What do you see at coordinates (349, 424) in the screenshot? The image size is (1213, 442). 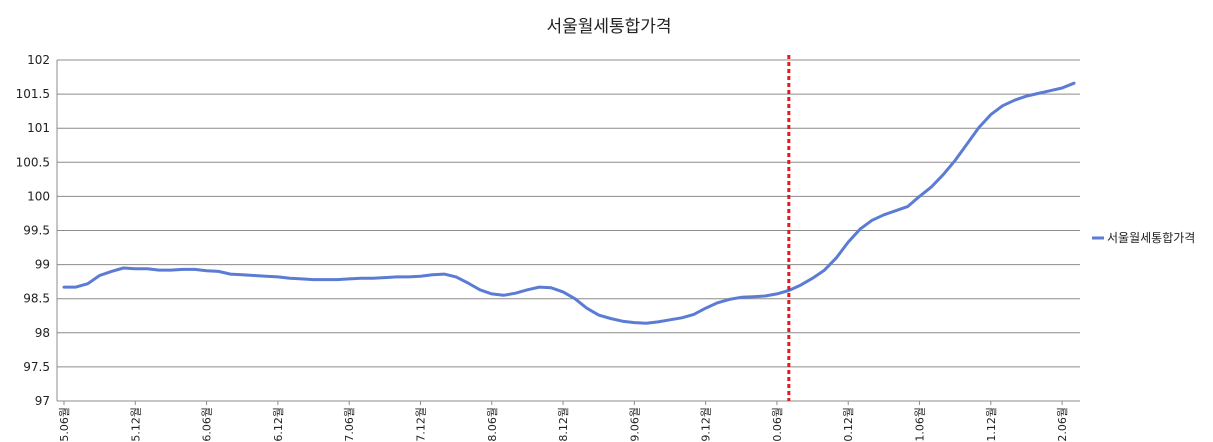 I see `x-tick-label: 17.06월` at bounding box center [349, 424].